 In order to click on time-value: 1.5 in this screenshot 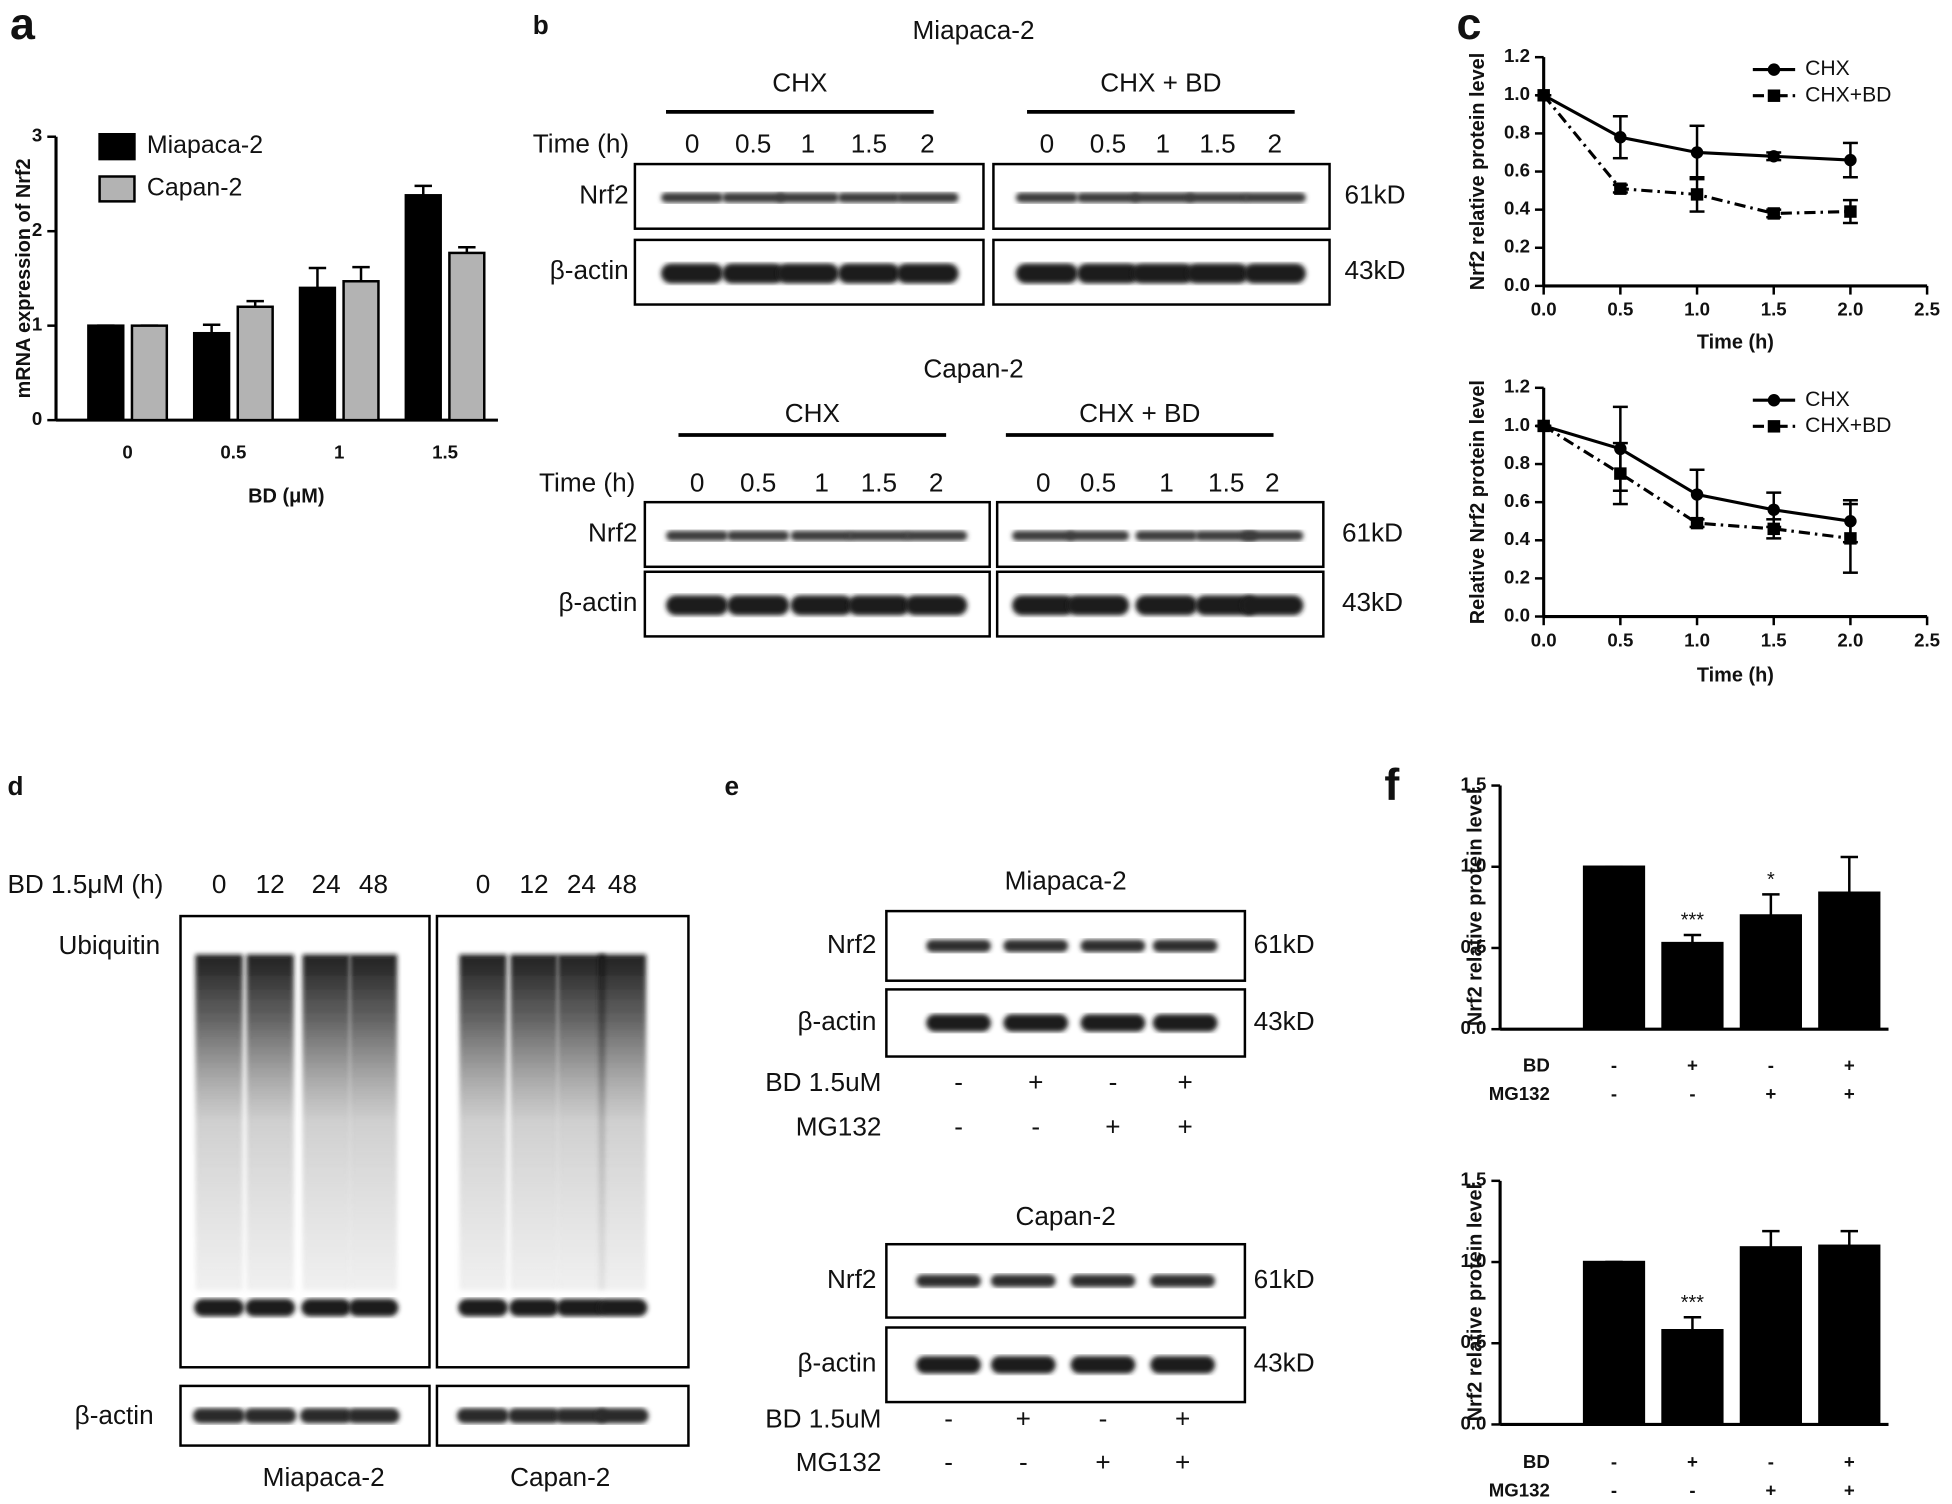, I will do `click(869, 143)`.